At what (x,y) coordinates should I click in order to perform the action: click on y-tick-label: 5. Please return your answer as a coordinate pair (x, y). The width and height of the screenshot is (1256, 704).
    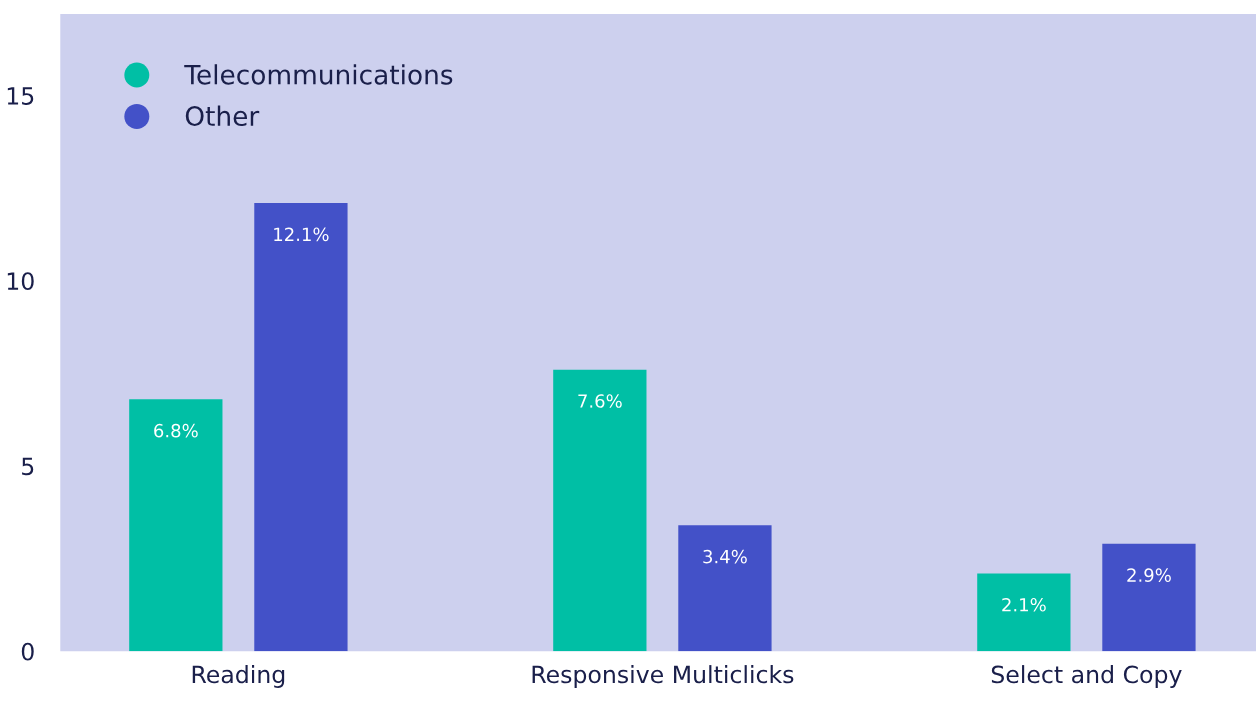
    Looking at the image, I should click on (28, 466).